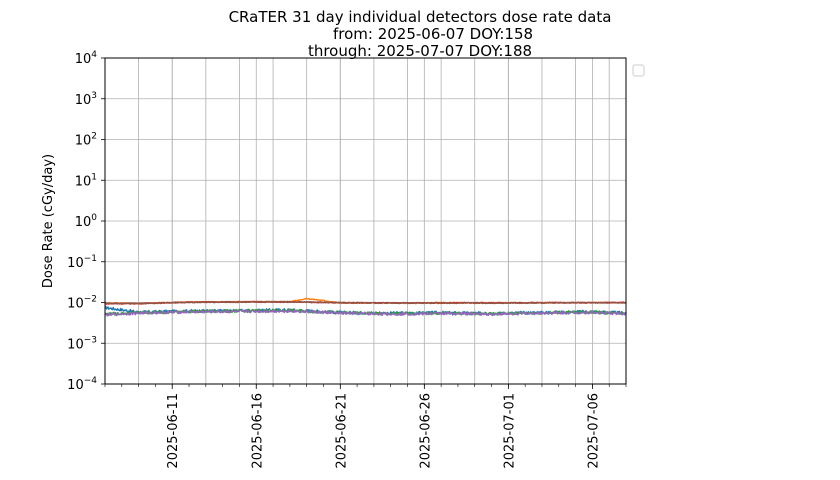  Describe the element at coordinates (90, 259) in the screenshot. I see `y-tick-exponent: −1` at that location.